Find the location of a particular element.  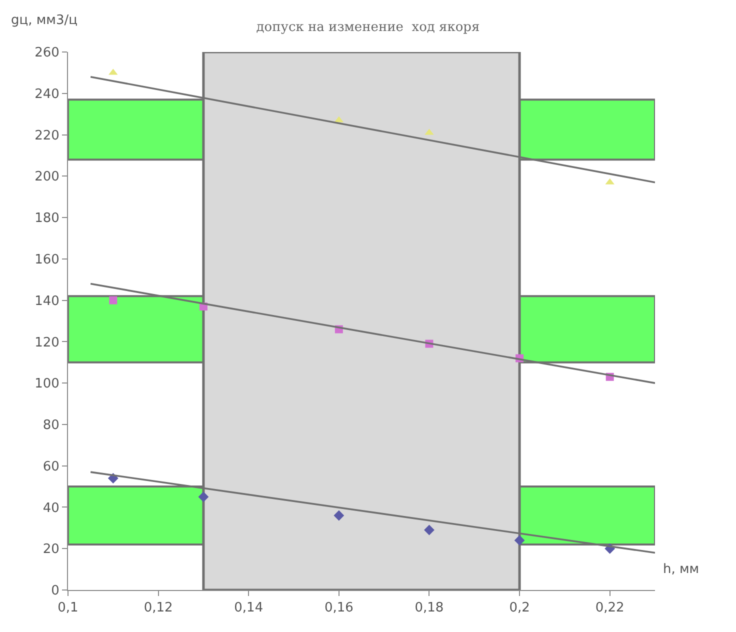

y-tick-label: 200 is located at coordinates (47, 177).